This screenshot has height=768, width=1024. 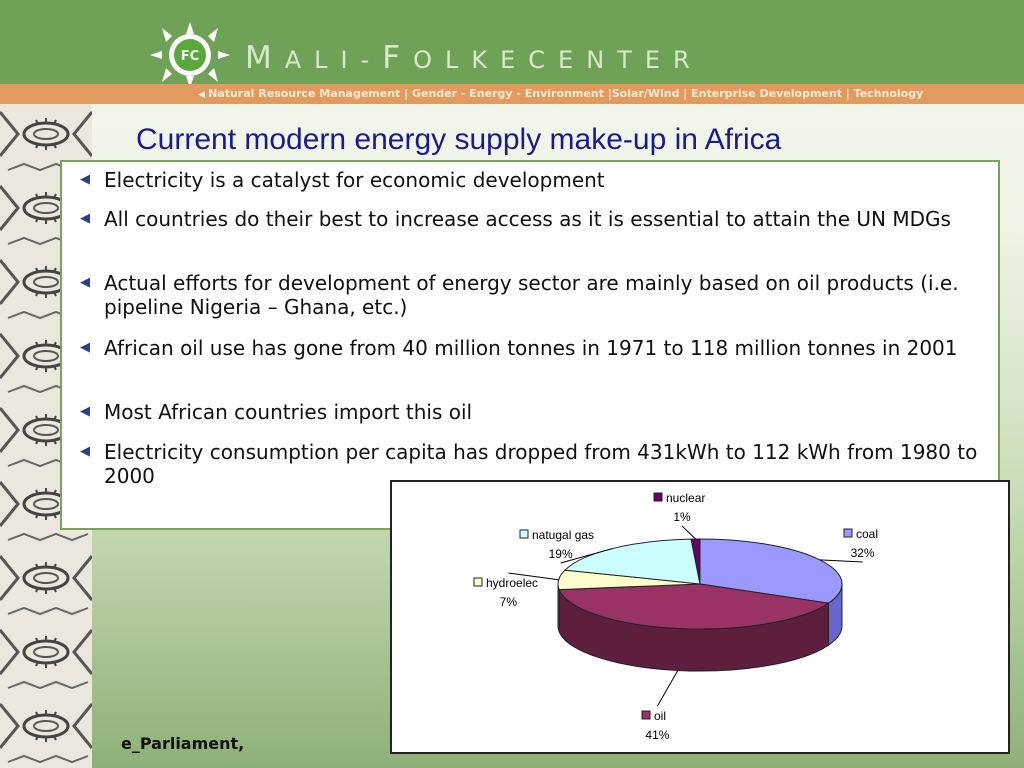 I want to click on pie-slice-nuclear, so click(x=695, y=561).